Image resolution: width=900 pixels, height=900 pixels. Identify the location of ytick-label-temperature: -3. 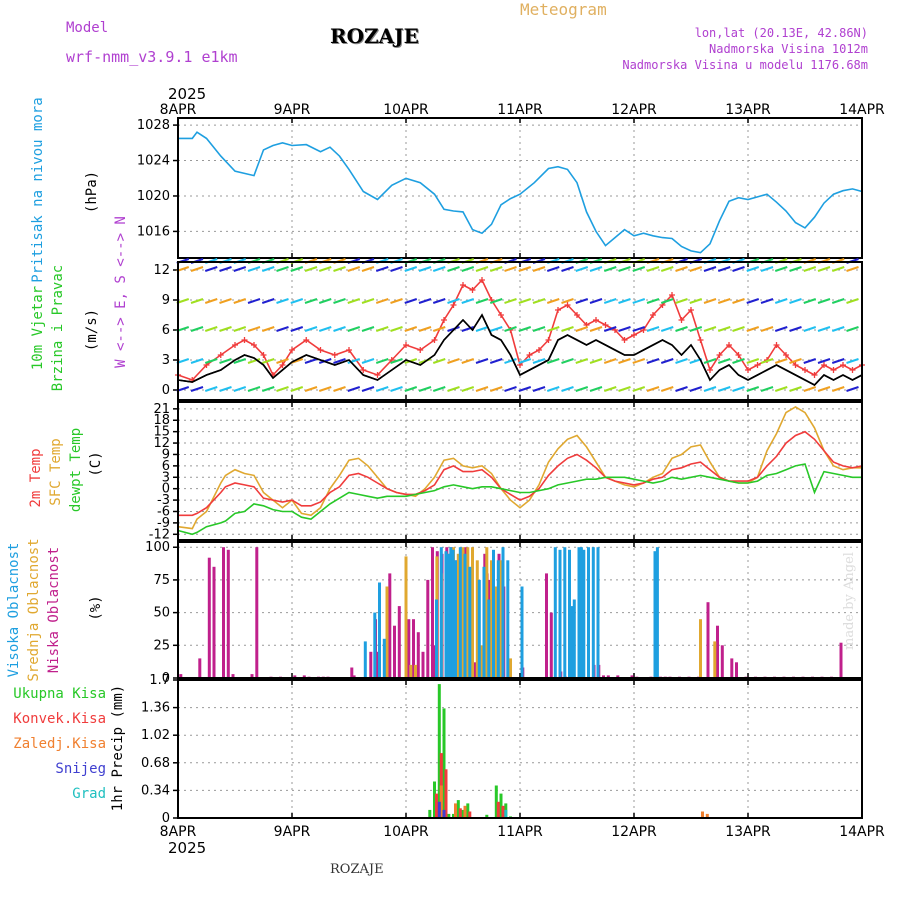
(163, 500).